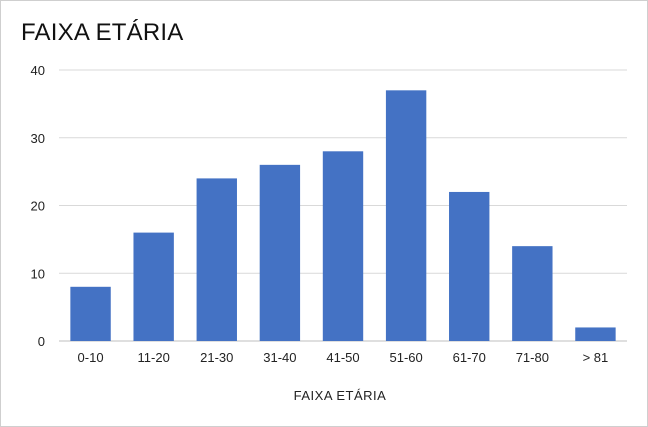  I want to click on x-tick-label: 71-80, so click(532, 357).